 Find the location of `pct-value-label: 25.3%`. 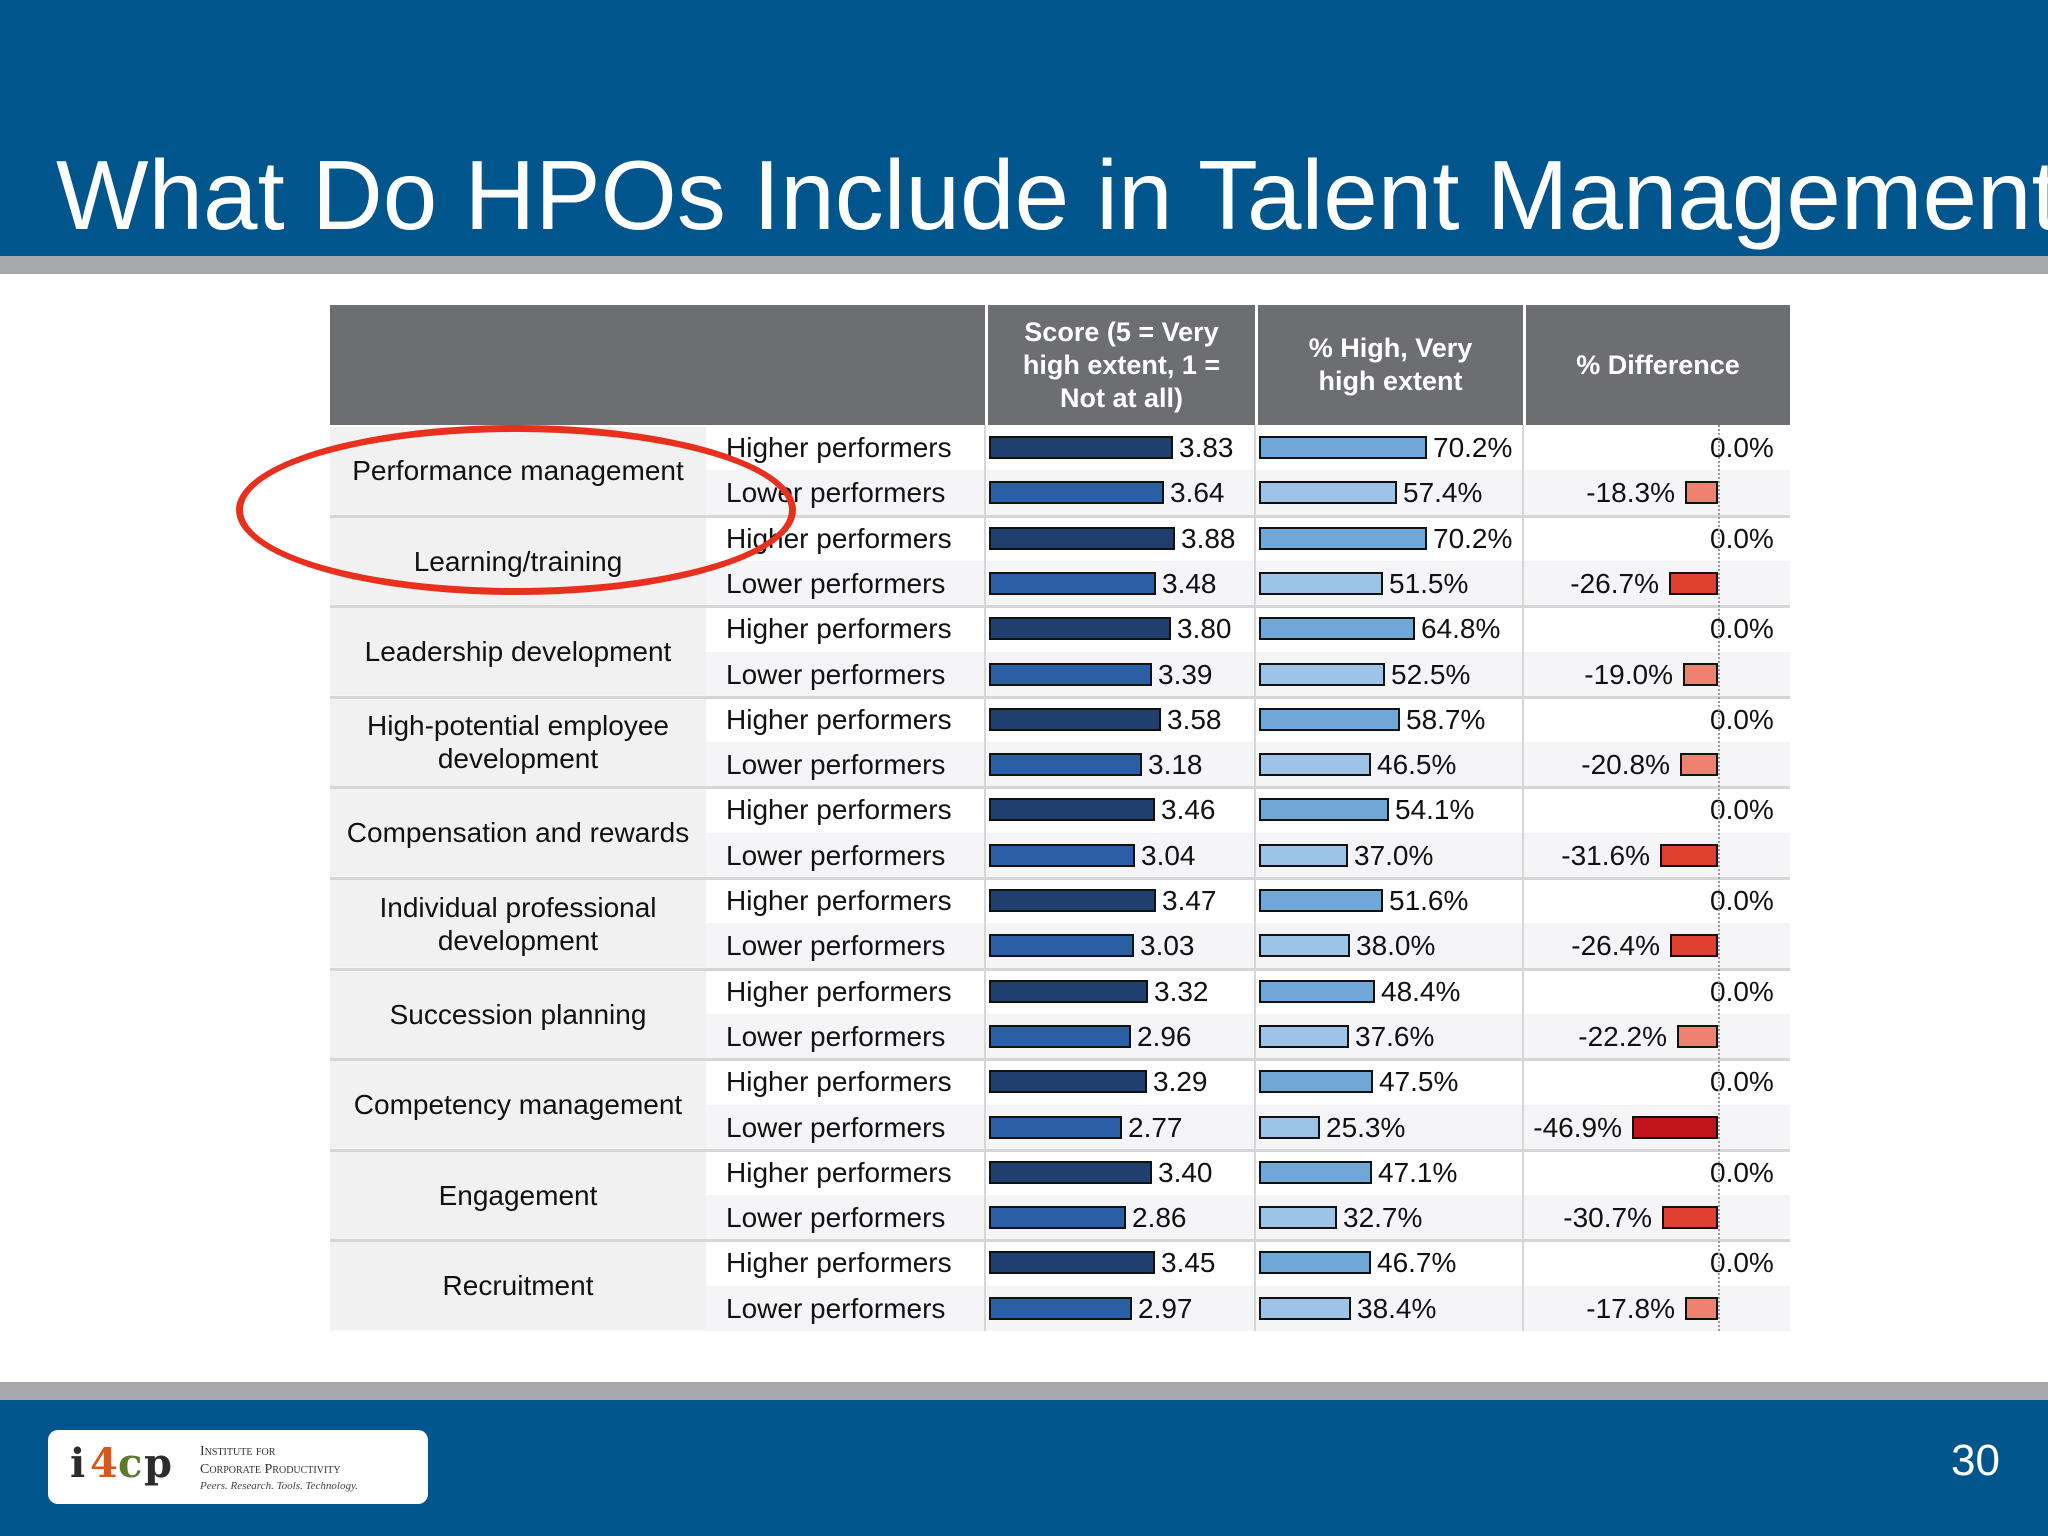

pct-value-label: 25.3% is located at coordinates (1366, 1127).